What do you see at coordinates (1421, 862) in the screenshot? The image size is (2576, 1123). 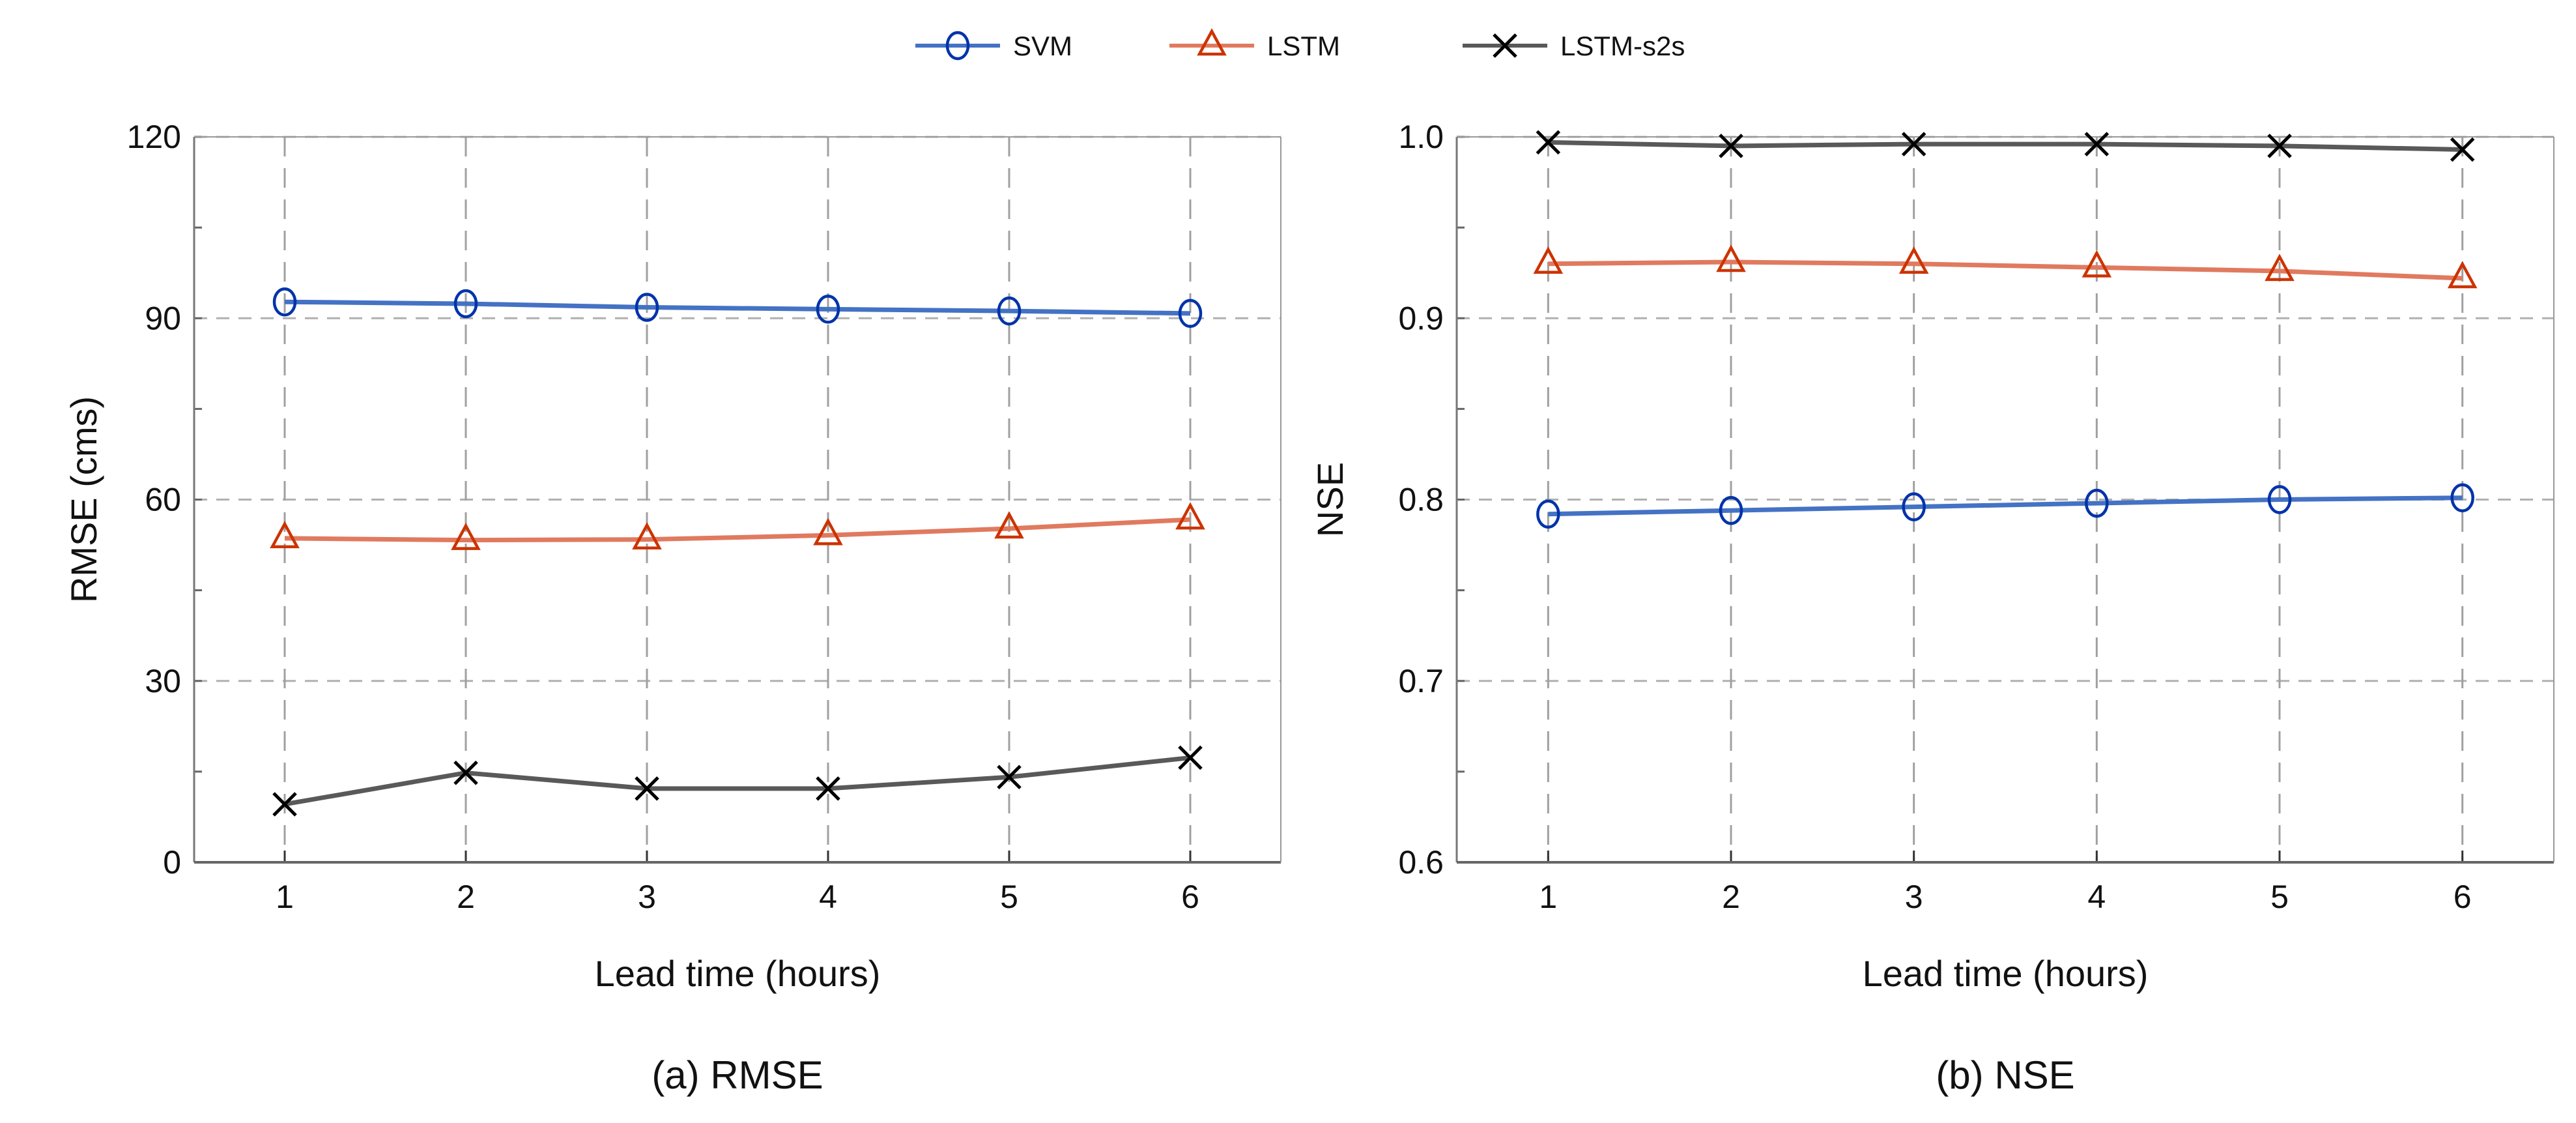 I see `y-tick-label: 0.6` at bounding box center [1421, 862].